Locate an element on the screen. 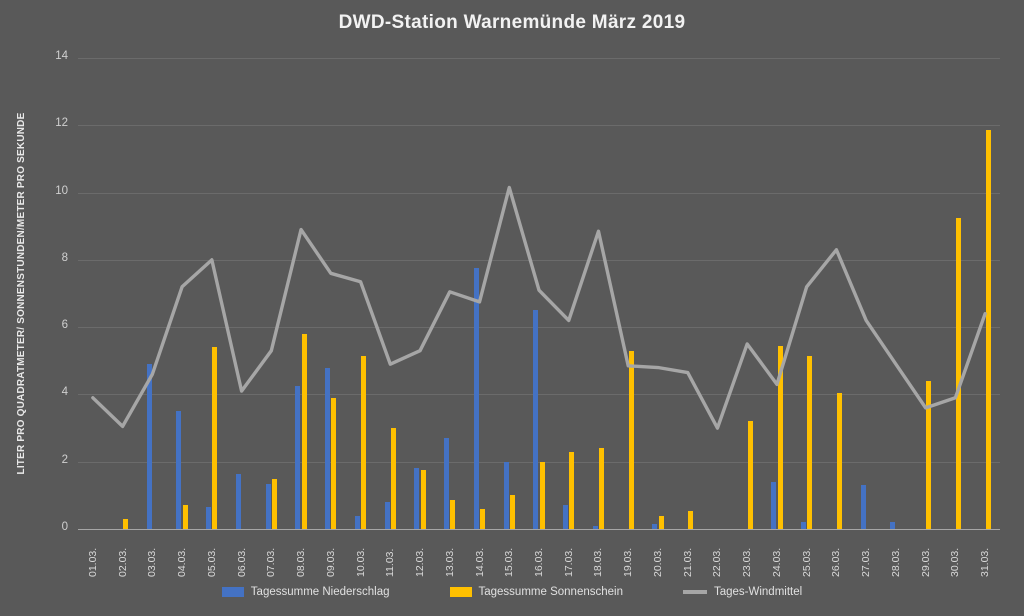 Image resolution: width=1024 pixels, height=616 pixels. y-axis-tick-label: 10 is located at coordinates (61, 190).